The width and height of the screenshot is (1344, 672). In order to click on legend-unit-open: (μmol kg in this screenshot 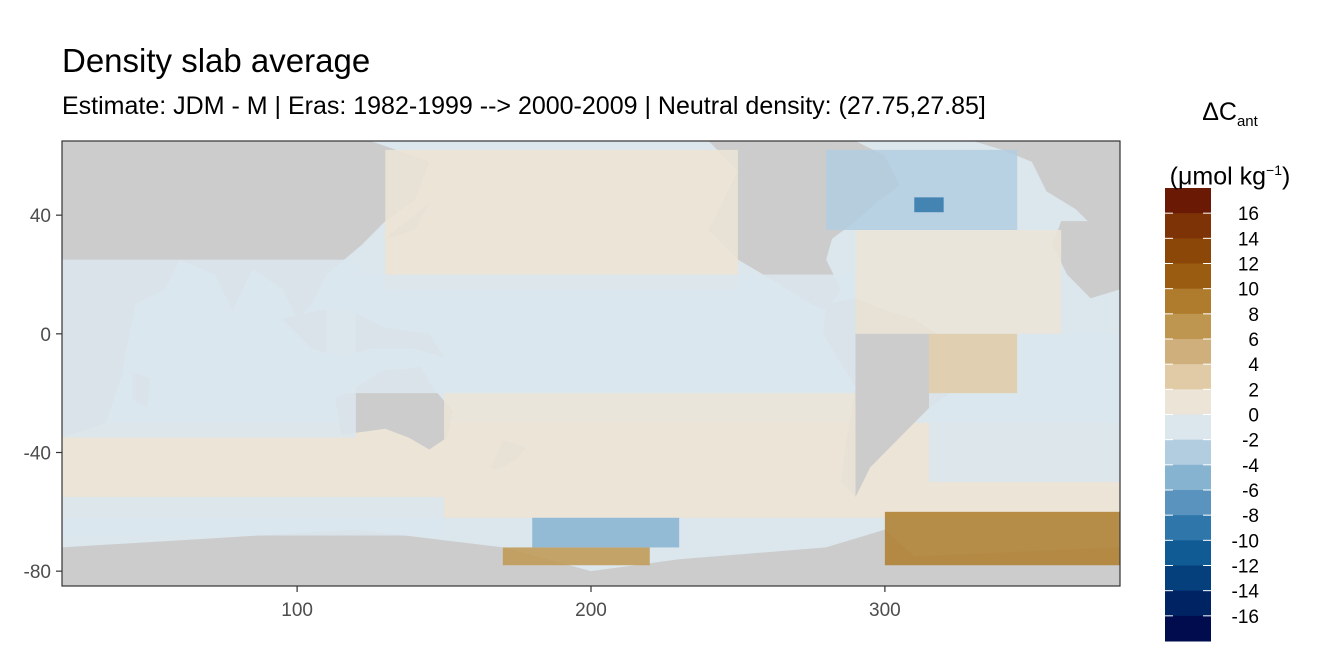, I will do `click(1218, 176)`.